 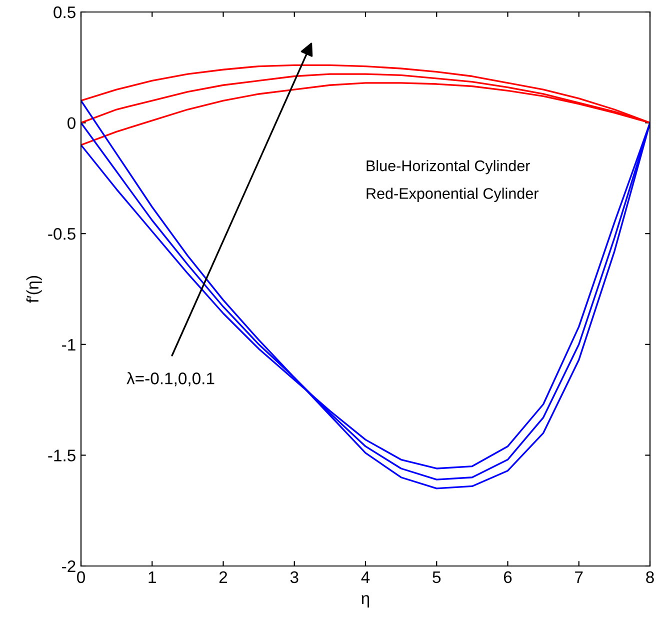 I want to click on annotation: λ=-0.1,0,0.1, so click(x=170, y=379).